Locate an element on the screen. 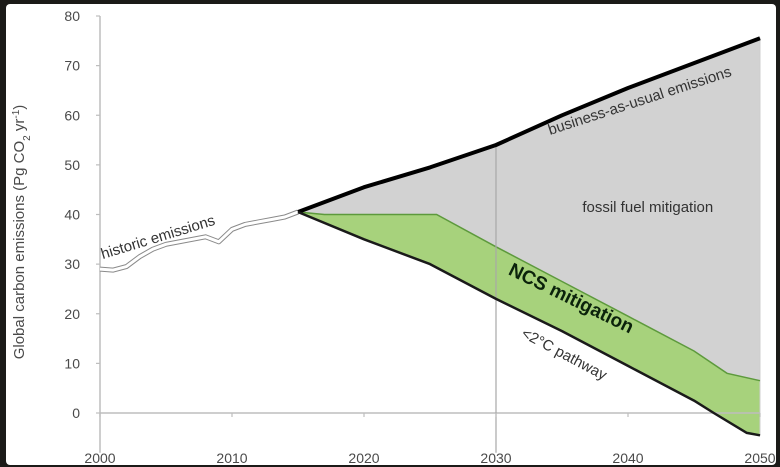  y-title-sup: -1 is located at coordinates (16, 113).